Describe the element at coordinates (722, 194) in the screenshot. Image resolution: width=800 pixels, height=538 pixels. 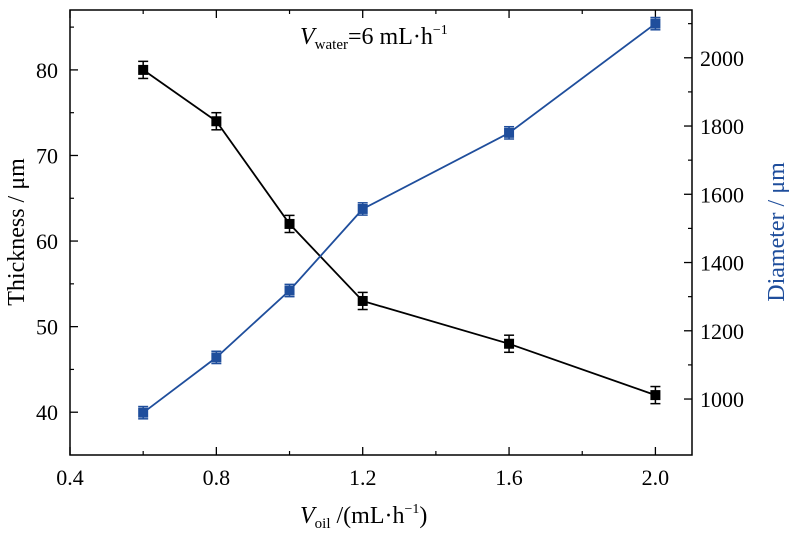
I see `right-y-tick-label: 1600` at that location.